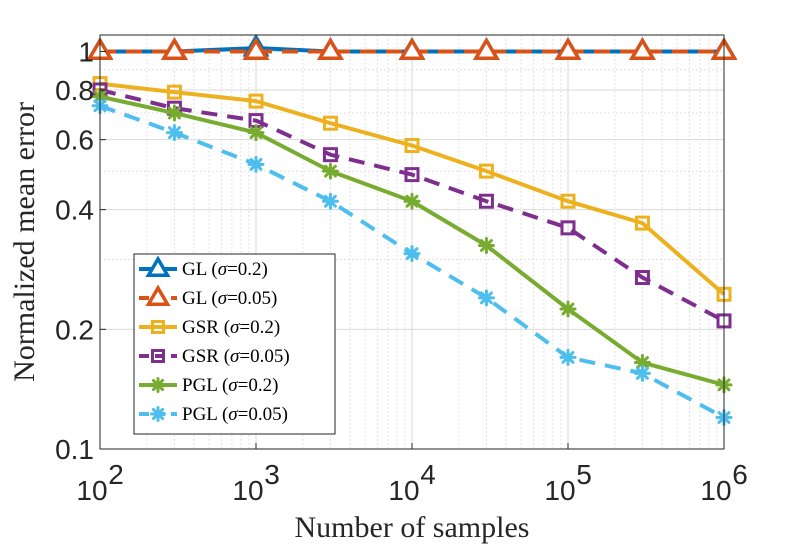 This screenshot has width=800, height=550. I want to click on legend-entry: GL (σ=0.05), so click(208, 296).